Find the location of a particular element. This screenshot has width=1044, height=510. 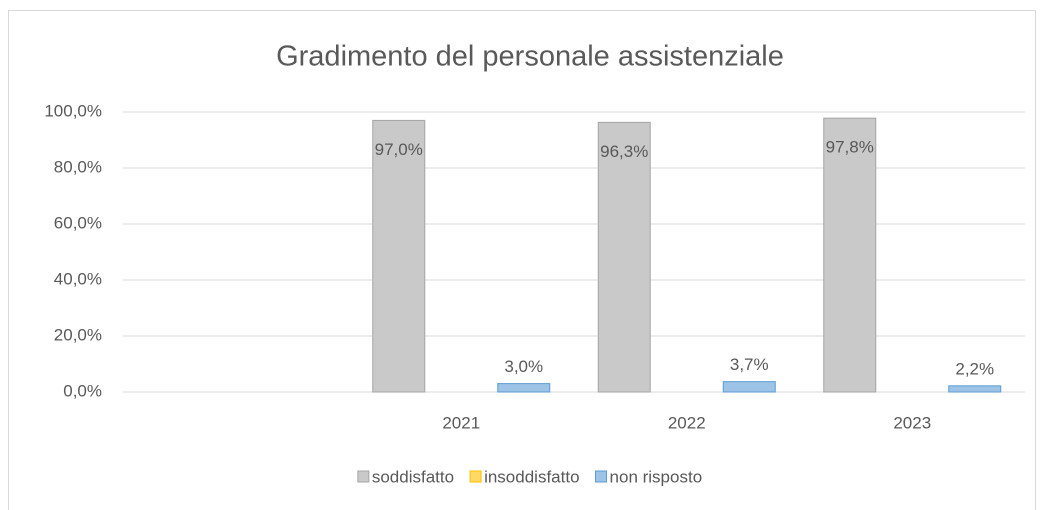

y-tick-label: 100,0% is located at coordinates (73, 110).